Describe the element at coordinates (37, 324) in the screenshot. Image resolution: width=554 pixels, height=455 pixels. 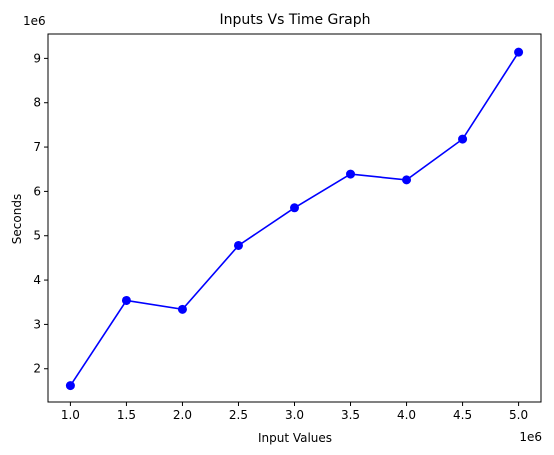
I see `y-tick-label: 3` at that location.